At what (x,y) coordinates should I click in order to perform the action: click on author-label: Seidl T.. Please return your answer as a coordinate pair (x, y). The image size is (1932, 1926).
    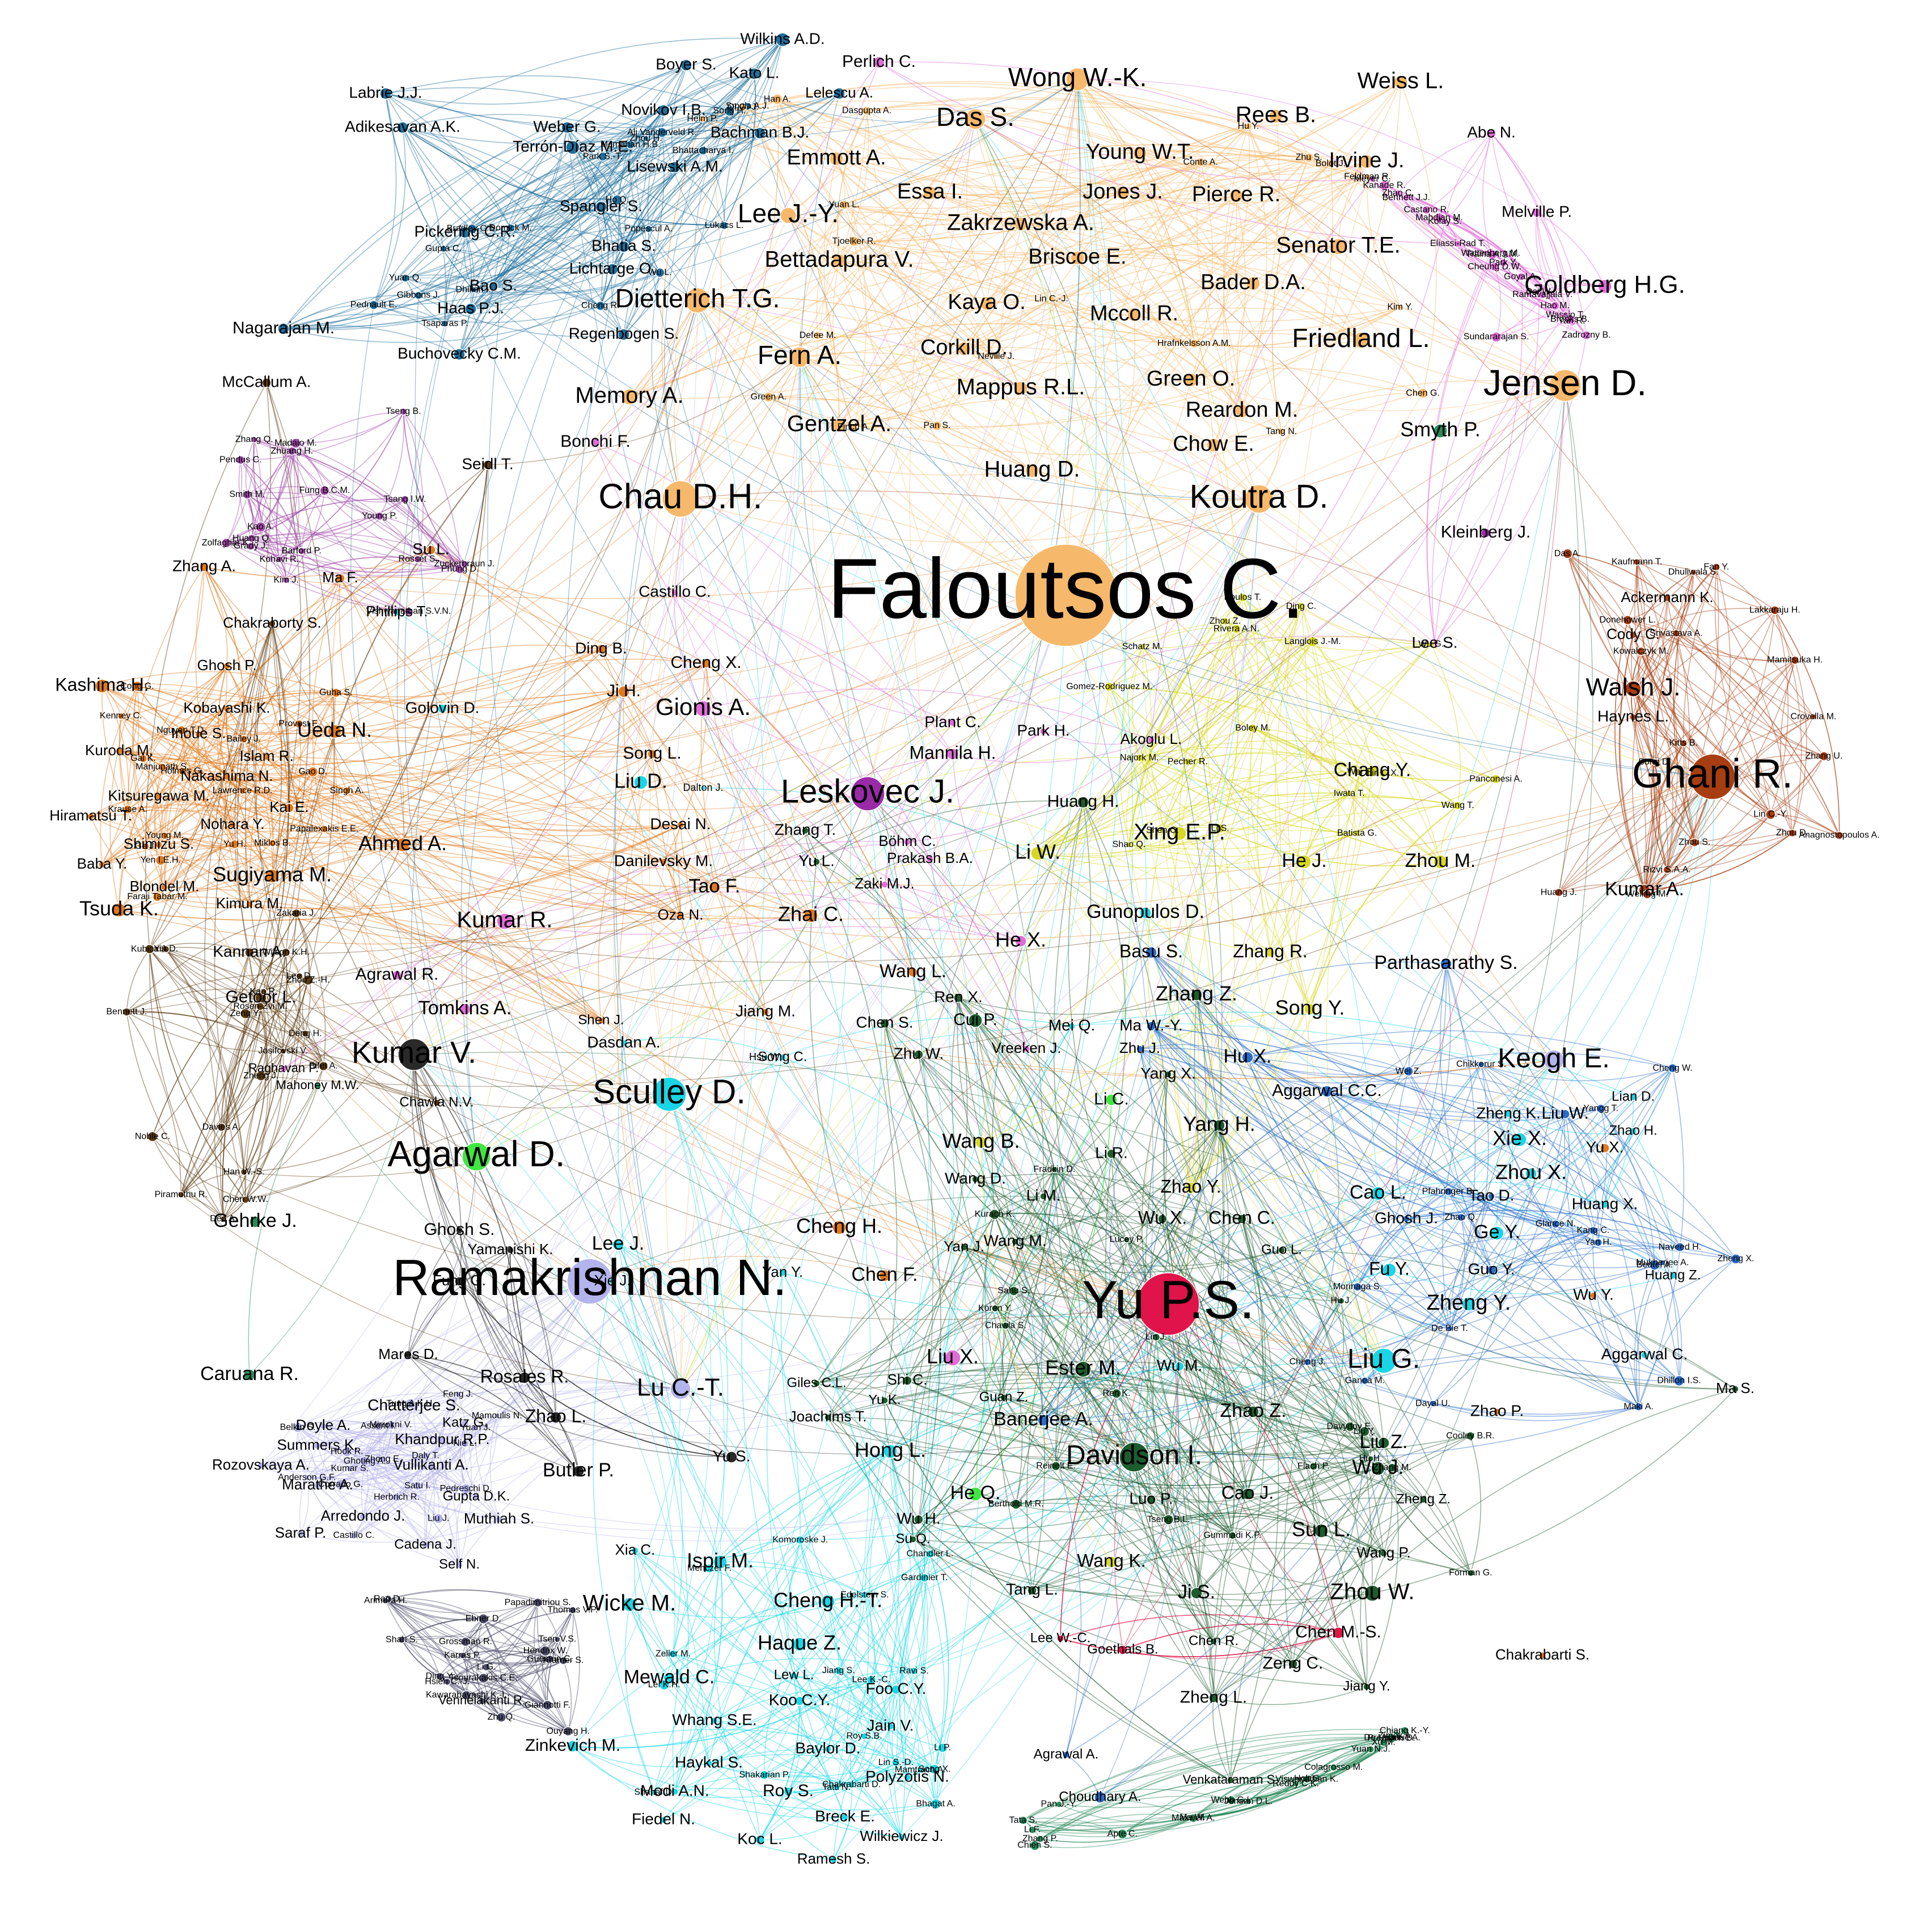
    Looking at the image, I should click on (488, 464).